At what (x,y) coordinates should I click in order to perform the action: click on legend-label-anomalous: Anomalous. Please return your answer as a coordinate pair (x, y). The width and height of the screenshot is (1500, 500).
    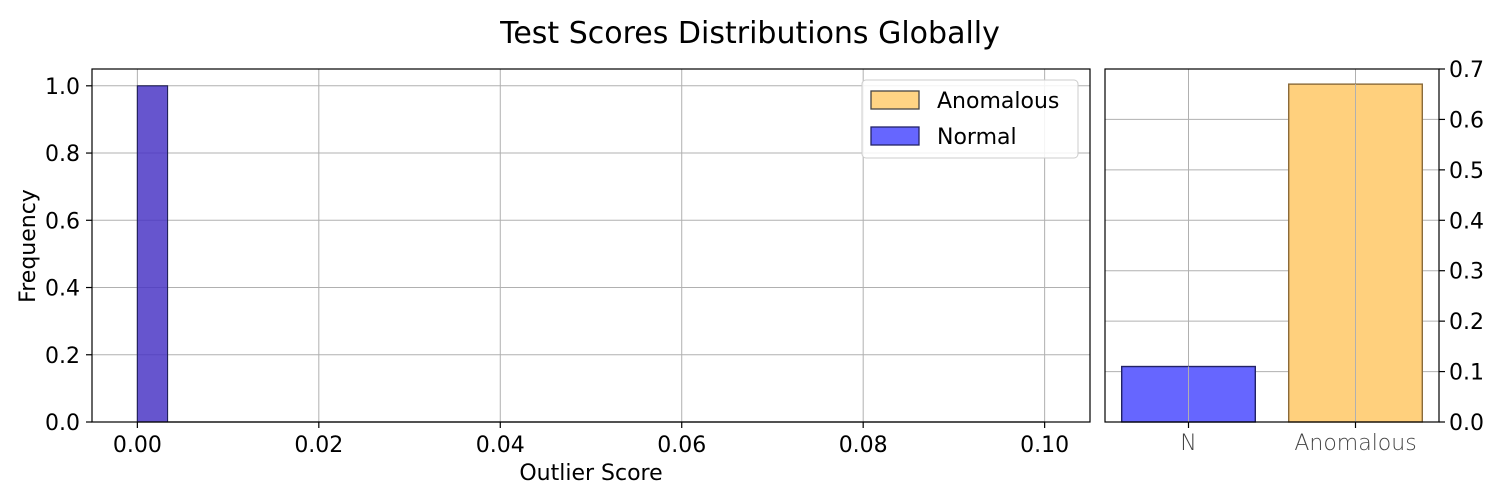
    Looking at the image, I should click on (998, 101).